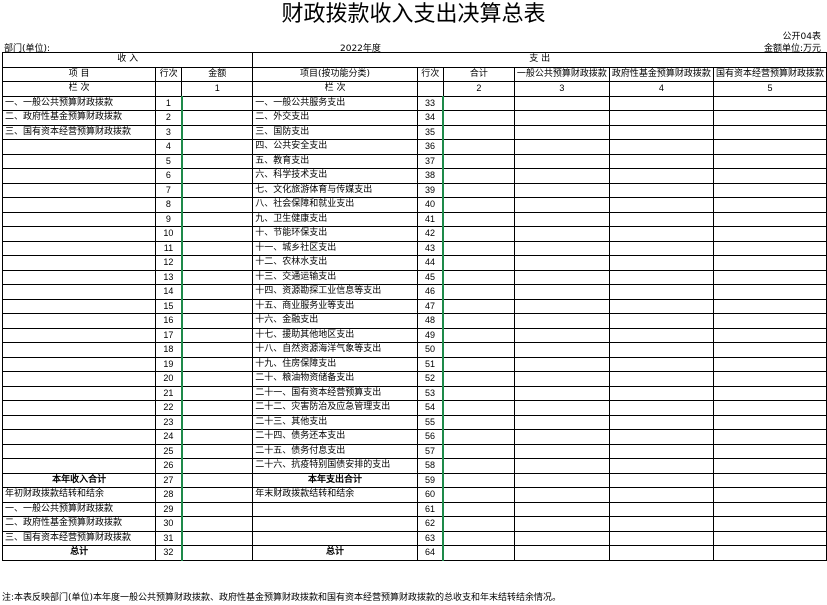 Image resolution: width=827 pixels, height=605 pixels. I want to click on expense-line-no: 56, so click(430, 437).